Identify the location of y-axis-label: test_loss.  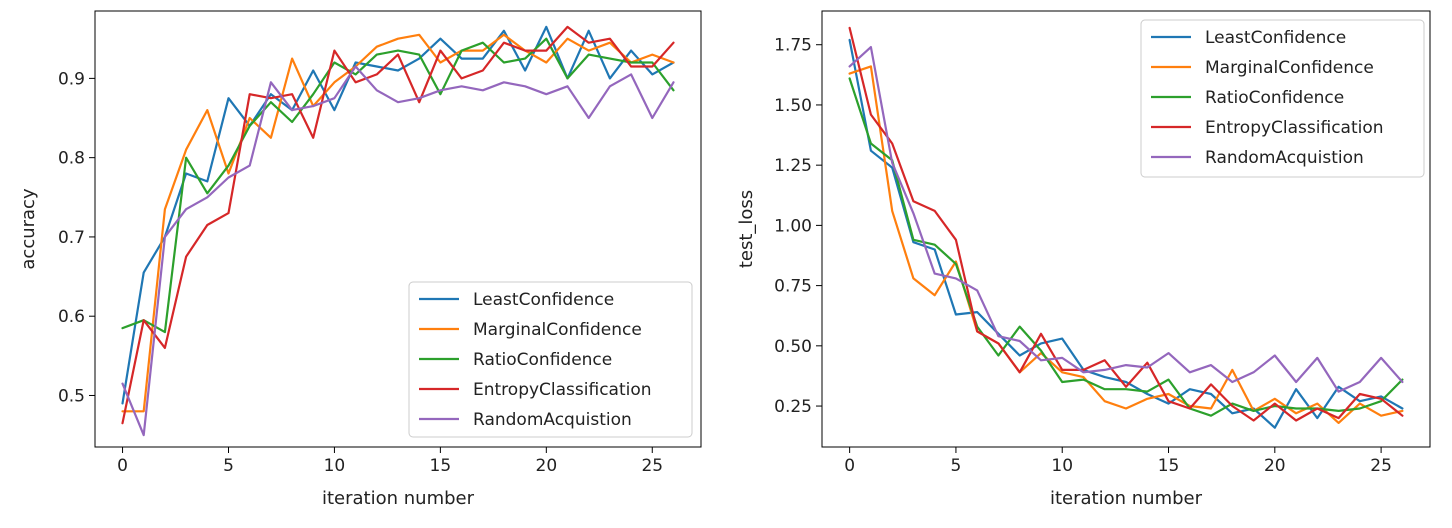
(746, 229).